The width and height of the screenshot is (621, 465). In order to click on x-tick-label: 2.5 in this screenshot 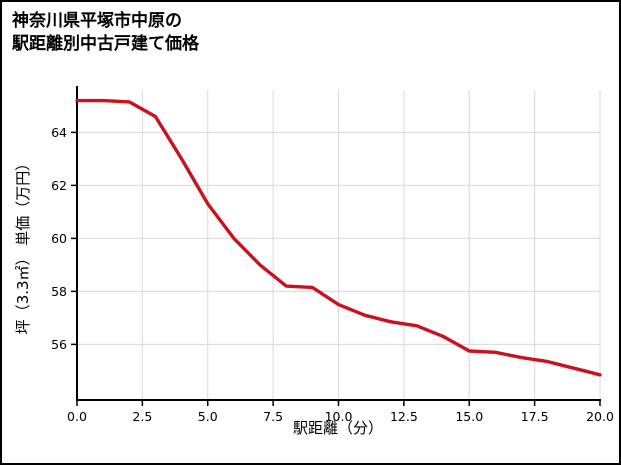, I will do `click(142, 416)`.